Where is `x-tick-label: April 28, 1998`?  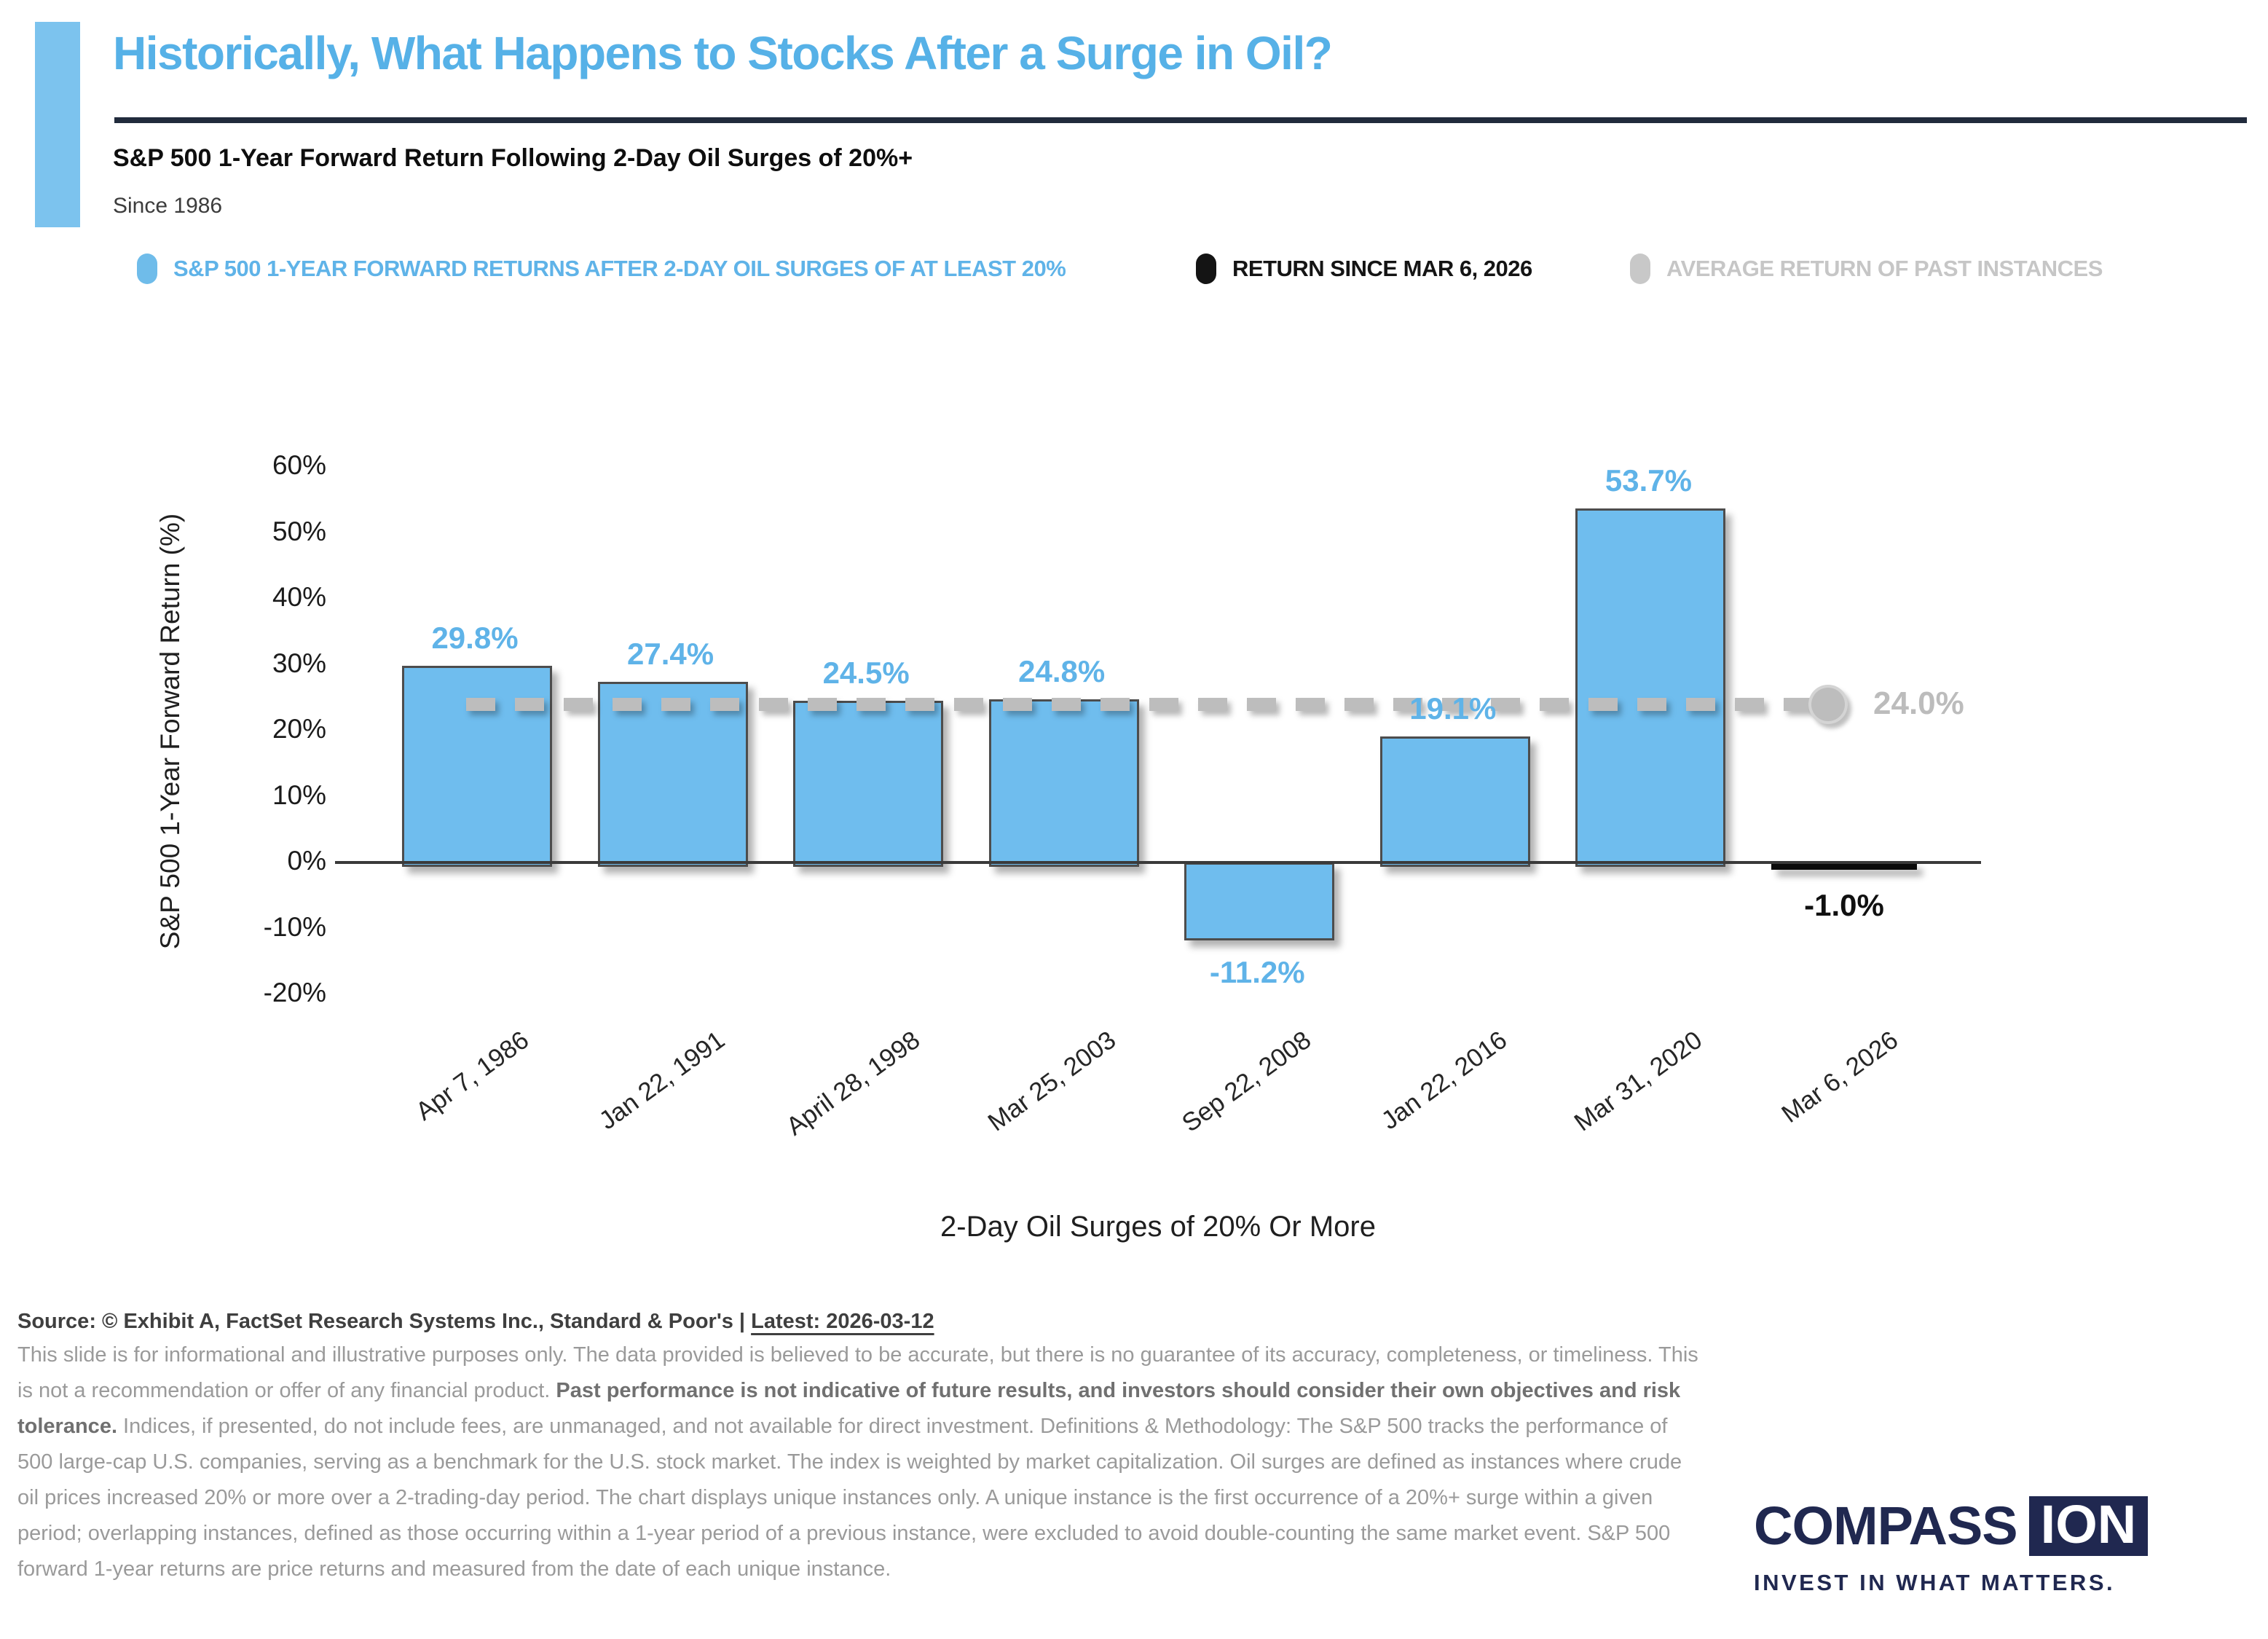
x-tick-label: April 28, 1998 is located at coordinates (853, 1083).